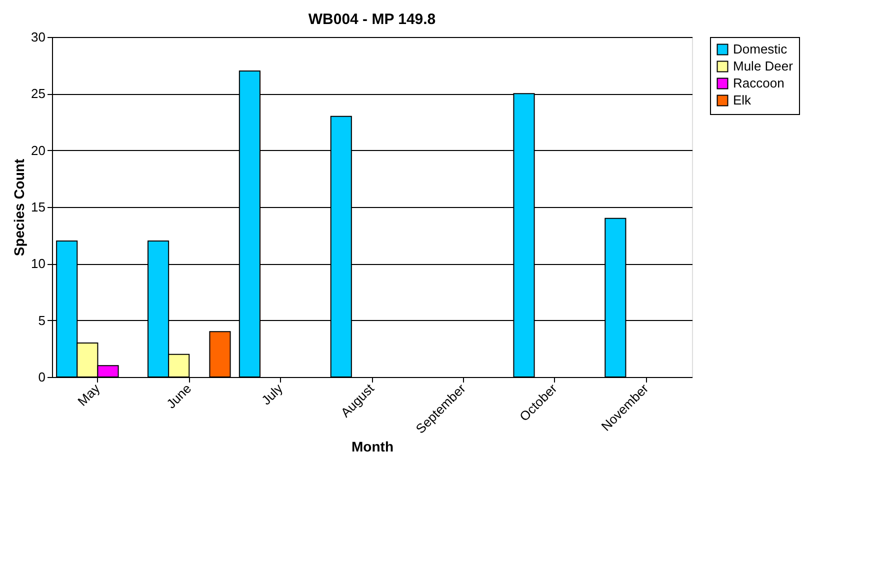  Describe the element at coordinates (758, 83) in the screenshot. I see `legend-label: Raccoon` at that location.